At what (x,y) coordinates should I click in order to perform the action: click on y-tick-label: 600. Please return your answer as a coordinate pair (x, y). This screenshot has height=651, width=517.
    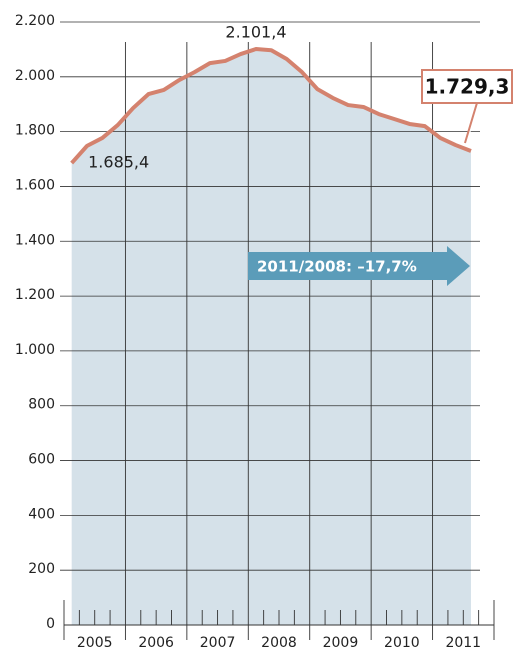
    Looking at the image, I should click on (41, 460).